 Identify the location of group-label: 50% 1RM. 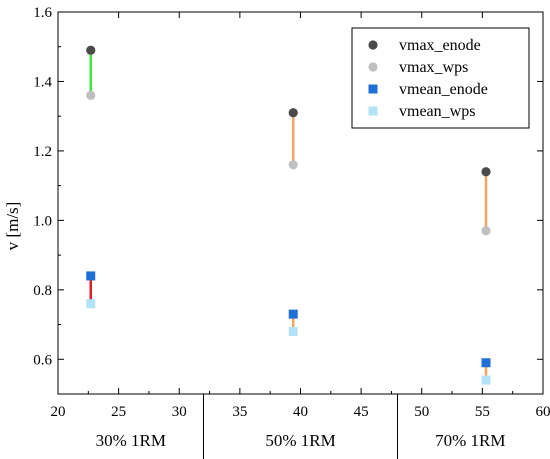
(300, 440).